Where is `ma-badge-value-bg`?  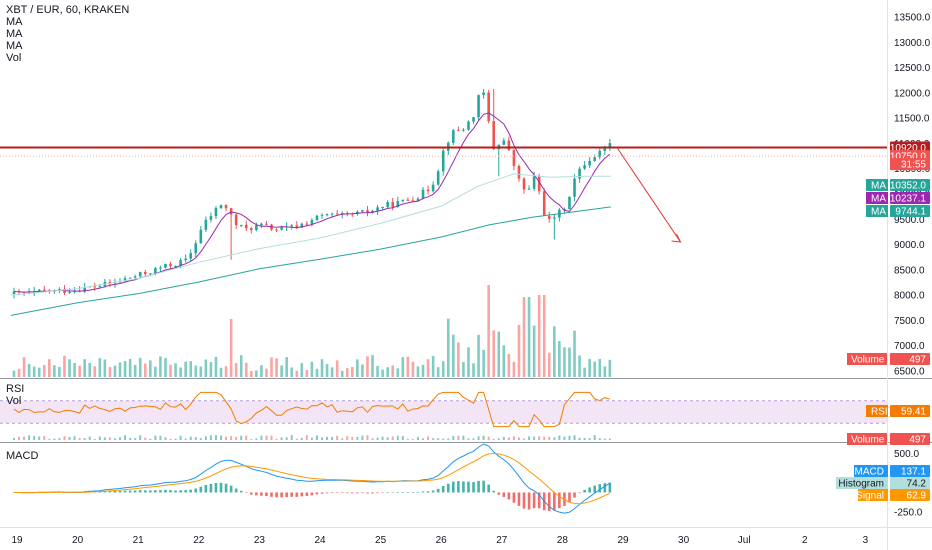
ma-badge-value-bg is located at coordinates (910, 211).